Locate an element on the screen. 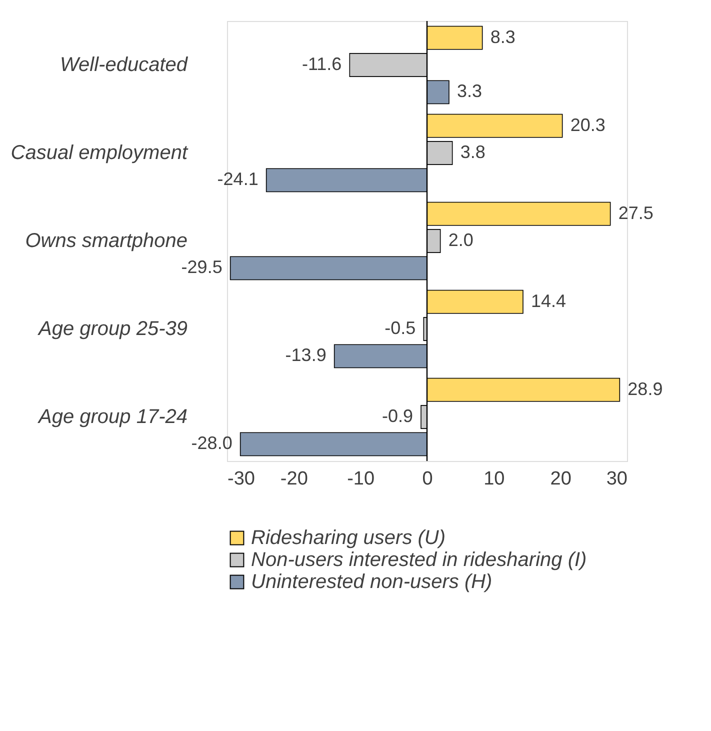 Image resolution: width=711 pixels, height=731 pixels. legend-label: Ridesharing users (U) is located at coordinates (348, 538).